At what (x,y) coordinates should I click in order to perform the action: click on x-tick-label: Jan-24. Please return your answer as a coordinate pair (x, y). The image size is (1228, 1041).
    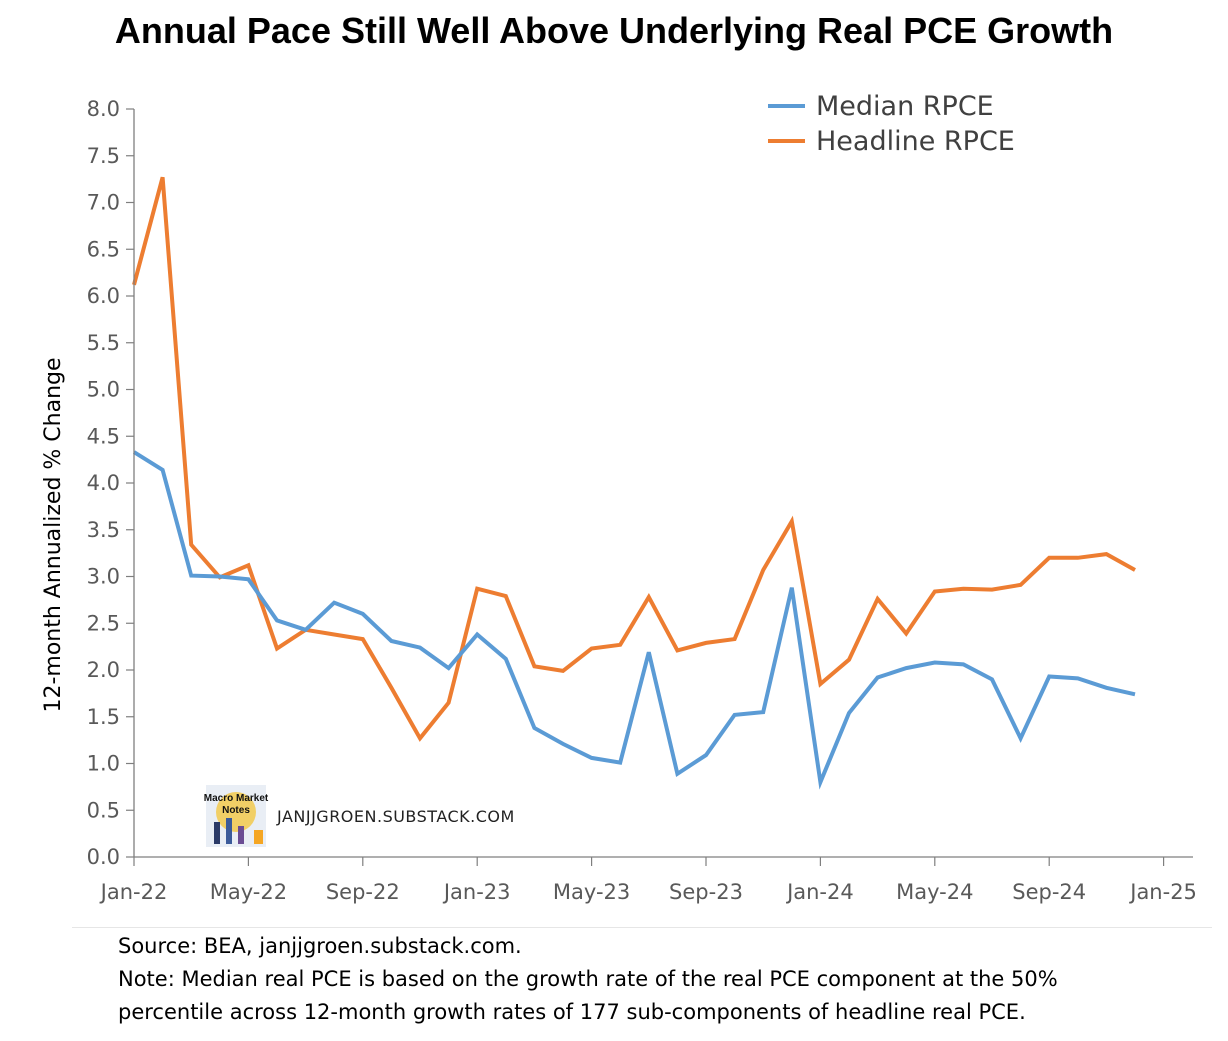
    Looking at the image, I should click on (819, 892).